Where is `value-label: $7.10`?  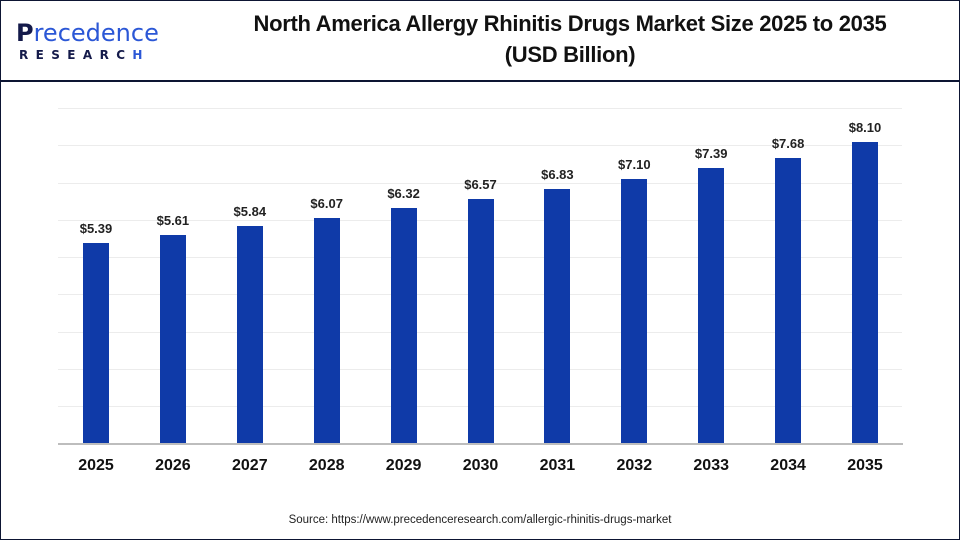 value-label: $7.10 is located at coordinates (634, 165).